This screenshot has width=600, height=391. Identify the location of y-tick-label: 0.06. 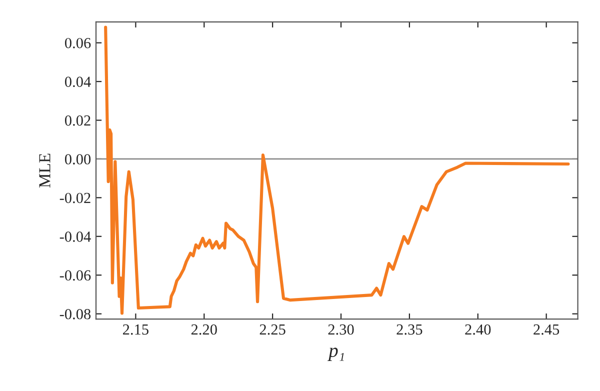
(77, 43).